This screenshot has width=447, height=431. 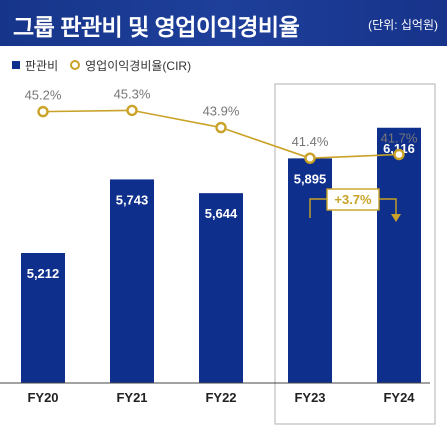 What do you see at coordinates (138, 65) in the screenshot?
I see `legend-line-label: 영업이익경비율(CIR)` at bounding box center [138, 65].